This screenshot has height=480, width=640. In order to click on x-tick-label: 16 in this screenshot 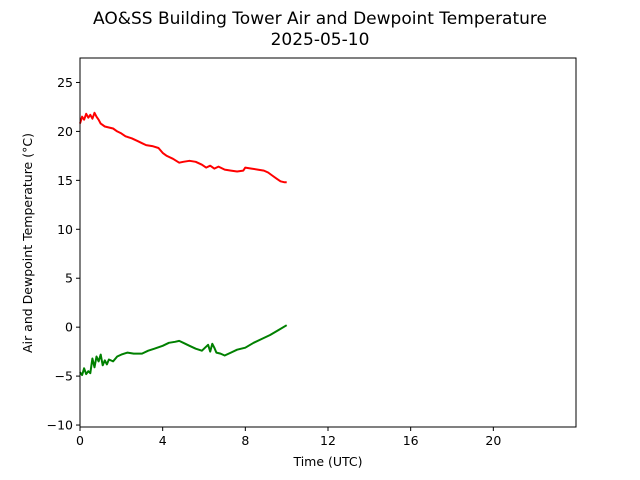, I will do `click(411, 440)`.